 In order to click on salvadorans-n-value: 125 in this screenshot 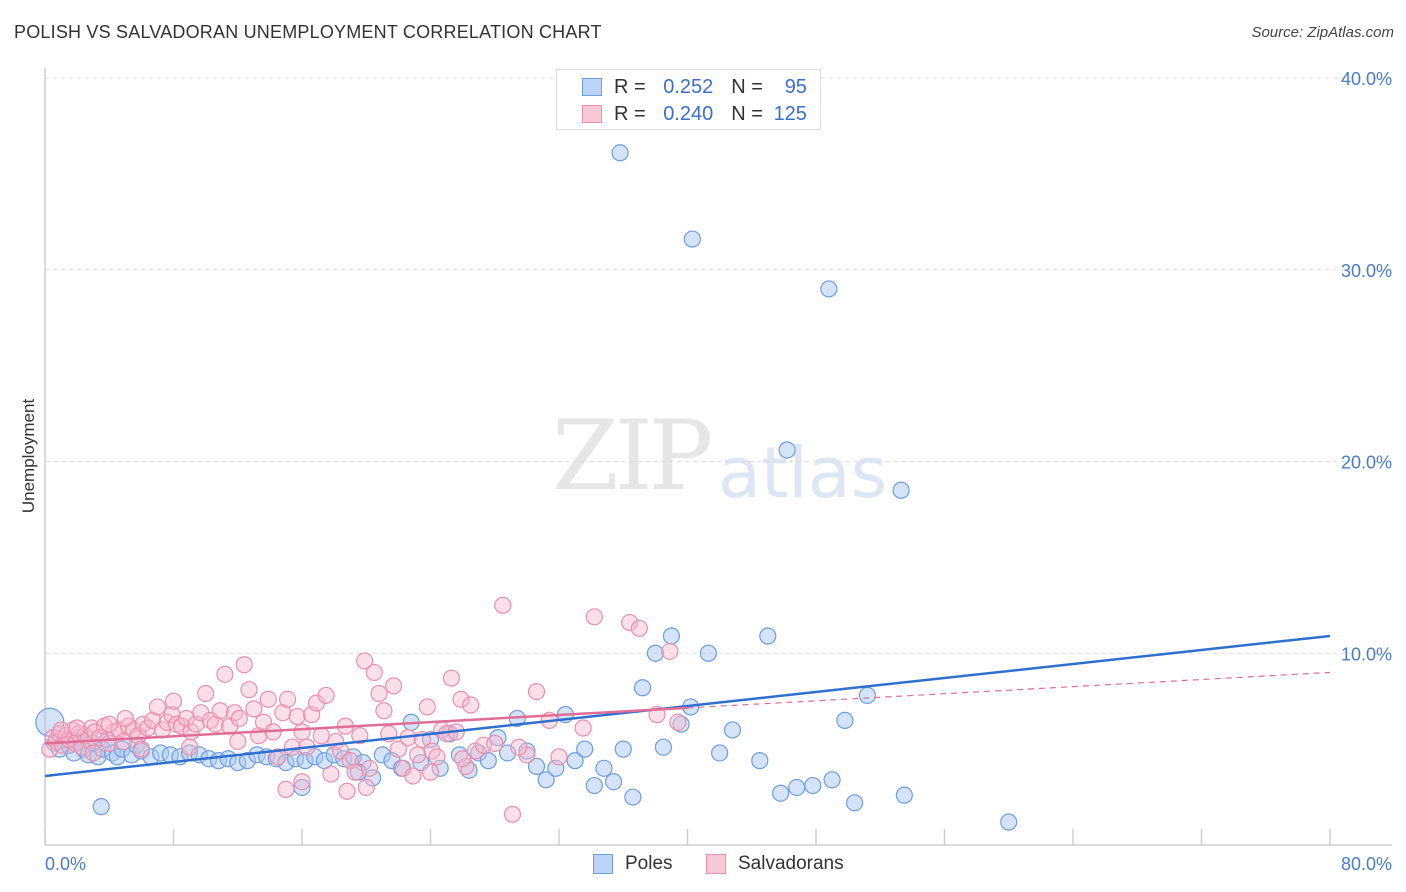, I will do `click(790, 113)`.